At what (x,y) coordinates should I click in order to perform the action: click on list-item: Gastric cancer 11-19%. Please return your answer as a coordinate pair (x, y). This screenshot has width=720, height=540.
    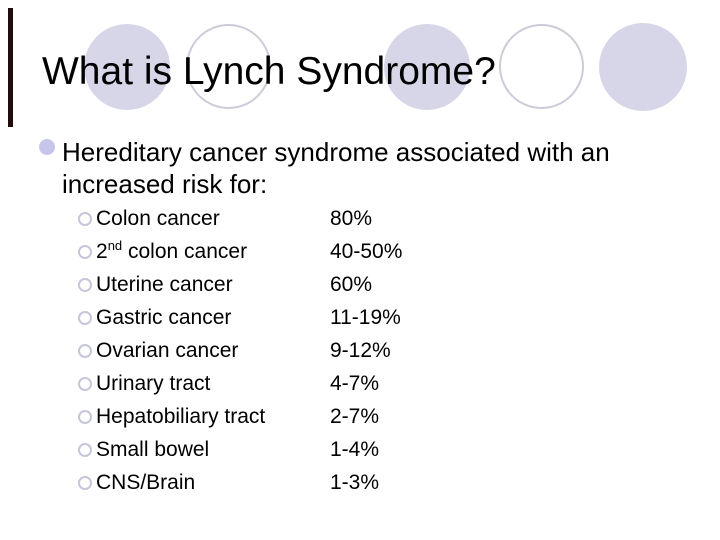
    Looking at the image, I should click on (360, 317).